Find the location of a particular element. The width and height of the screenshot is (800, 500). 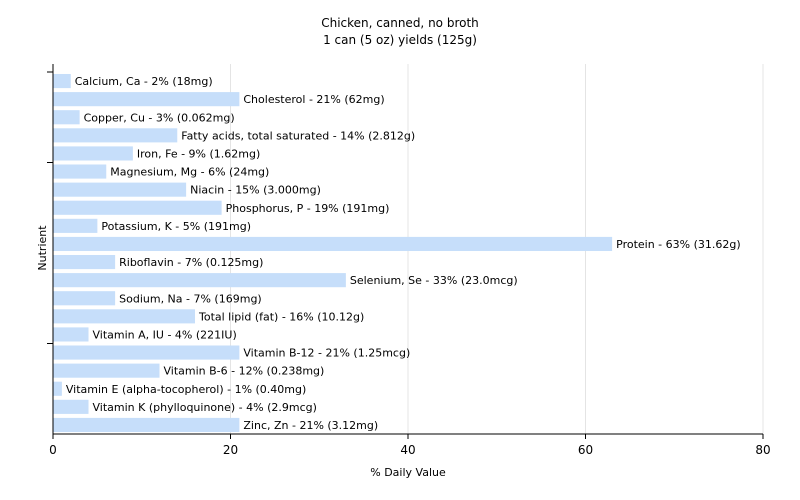

bar-label: Calcium, Ca - 2% (18mg) is located at coordinates (144, 81).